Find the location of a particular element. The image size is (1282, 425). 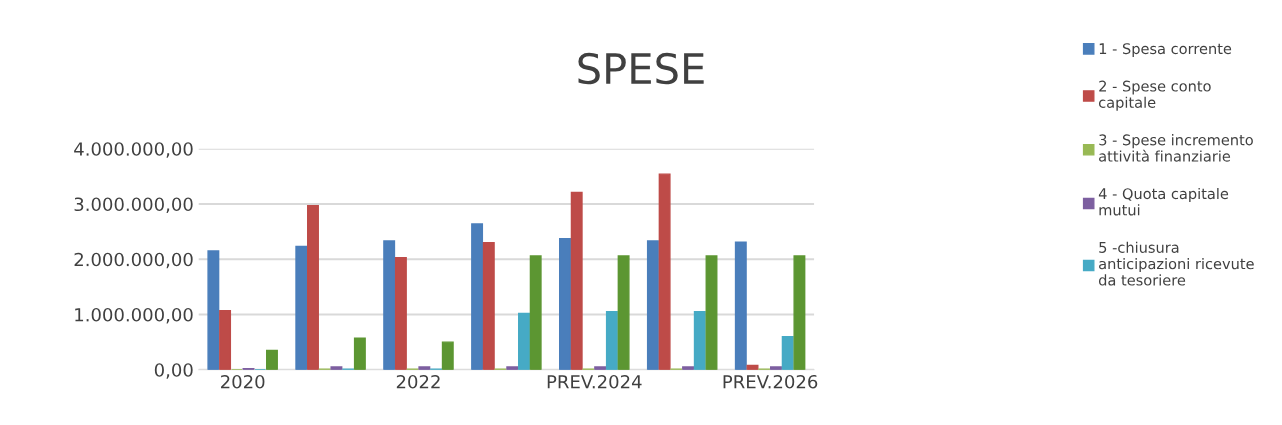

legend-label: 2 - Spese conto capitale is located at coordinates (1154, 95).